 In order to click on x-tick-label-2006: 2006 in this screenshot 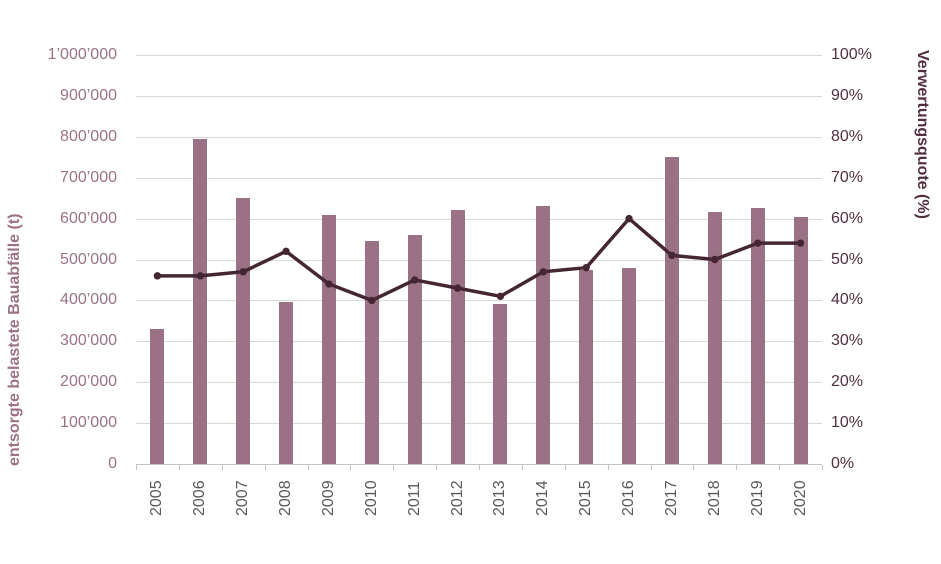, I will do `click(200, 498)`.